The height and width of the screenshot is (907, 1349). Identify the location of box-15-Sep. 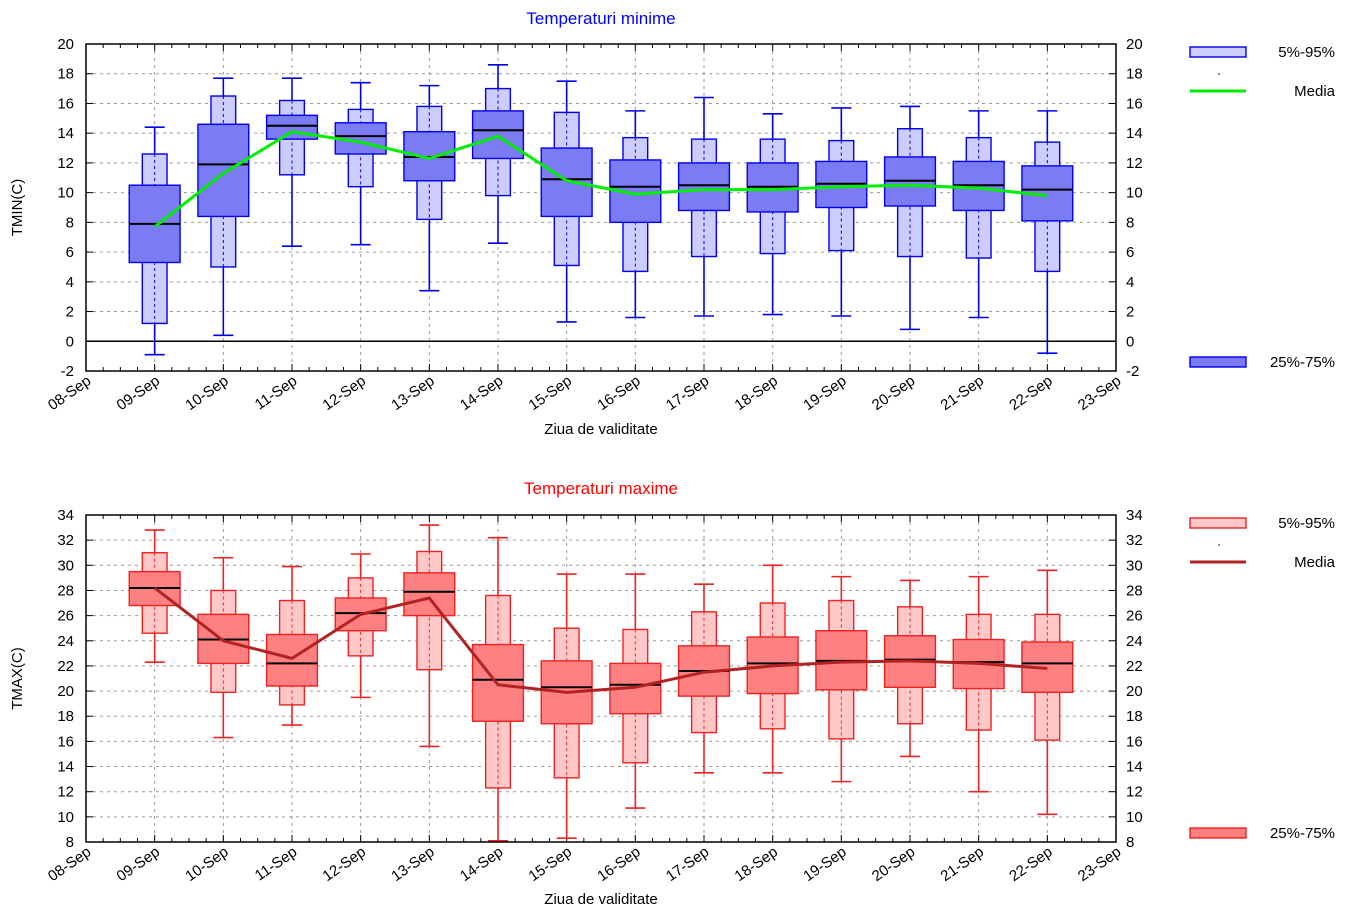
(566, 201).